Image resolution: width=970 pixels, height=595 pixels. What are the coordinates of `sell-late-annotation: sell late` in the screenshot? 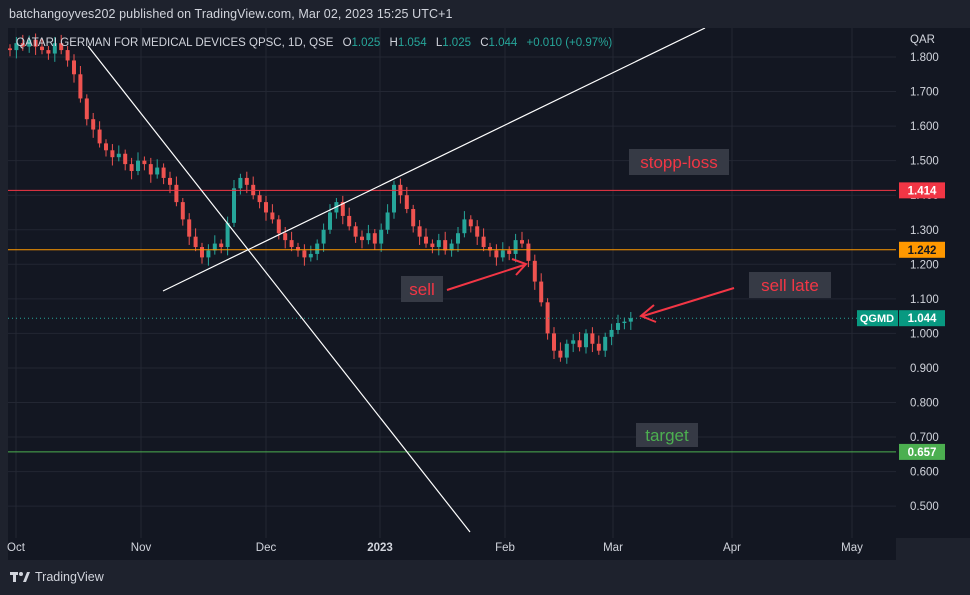 It's located at (735, 297).